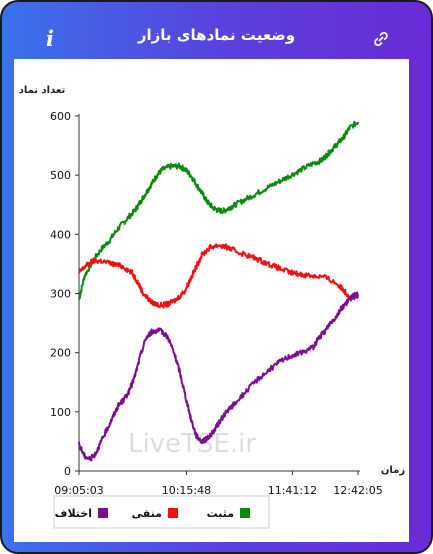  What do you see at coordinates (186, 490) in the screenshot?
I see `x-tick-label: 10:15:48` at bounding box center [186, 490].